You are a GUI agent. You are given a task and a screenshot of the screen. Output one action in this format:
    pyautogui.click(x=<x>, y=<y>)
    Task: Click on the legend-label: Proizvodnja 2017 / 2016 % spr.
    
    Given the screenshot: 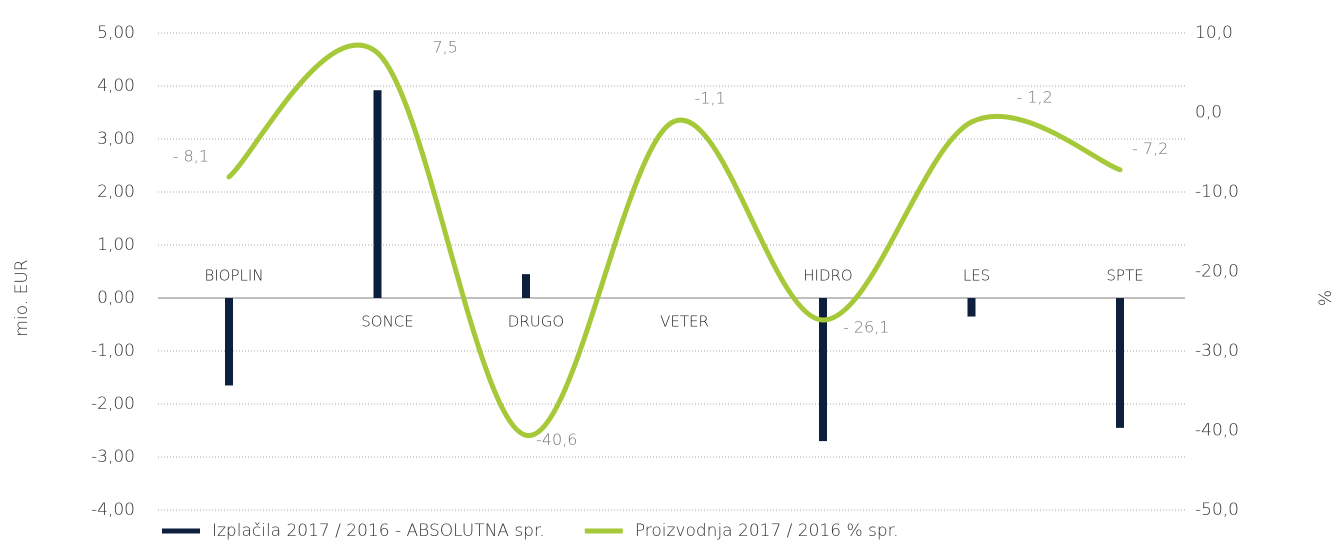 What is the action you would take?
    pyautogui.click(x=767, y=531)
    